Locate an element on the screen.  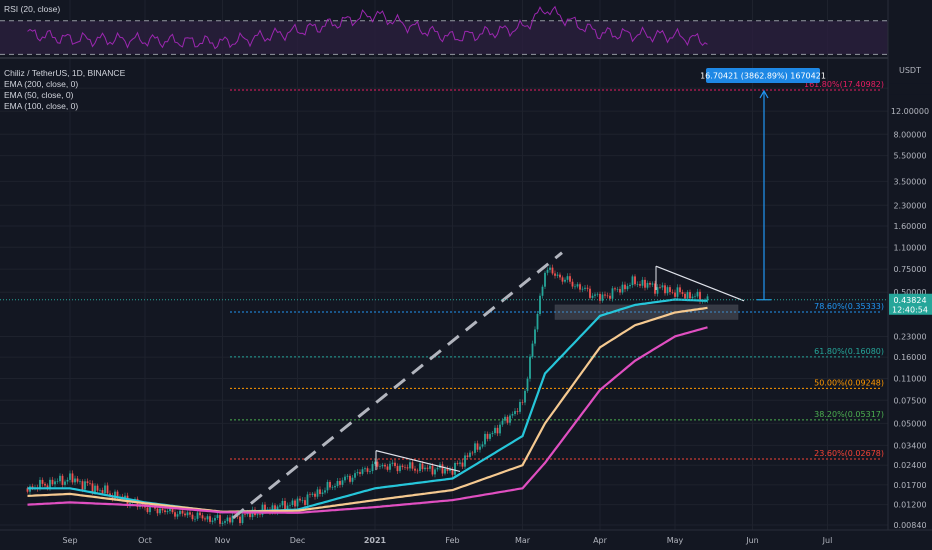
time-axis-bg is located at coordinates (466, 540).